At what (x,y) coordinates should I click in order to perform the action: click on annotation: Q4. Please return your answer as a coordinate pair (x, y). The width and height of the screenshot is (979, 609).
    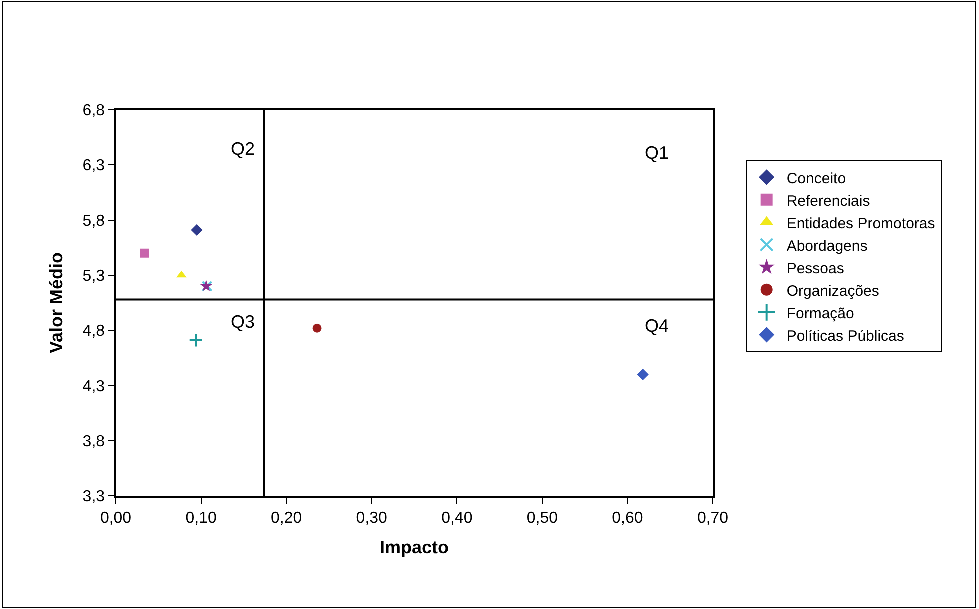
    Looking at the image, I should click on (657, 326).